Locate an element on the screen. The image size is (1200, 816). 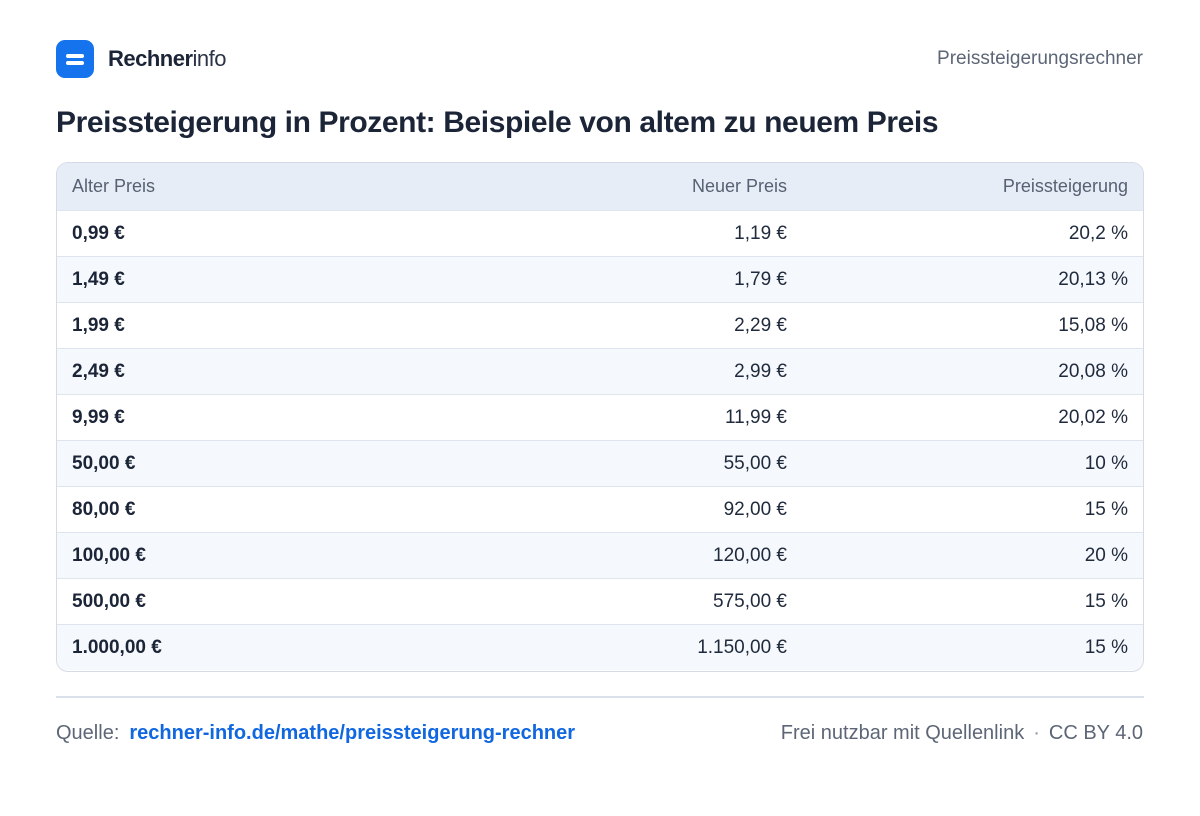
new-price-cell: 1.150,00 € is located at coordinates (742, 647).